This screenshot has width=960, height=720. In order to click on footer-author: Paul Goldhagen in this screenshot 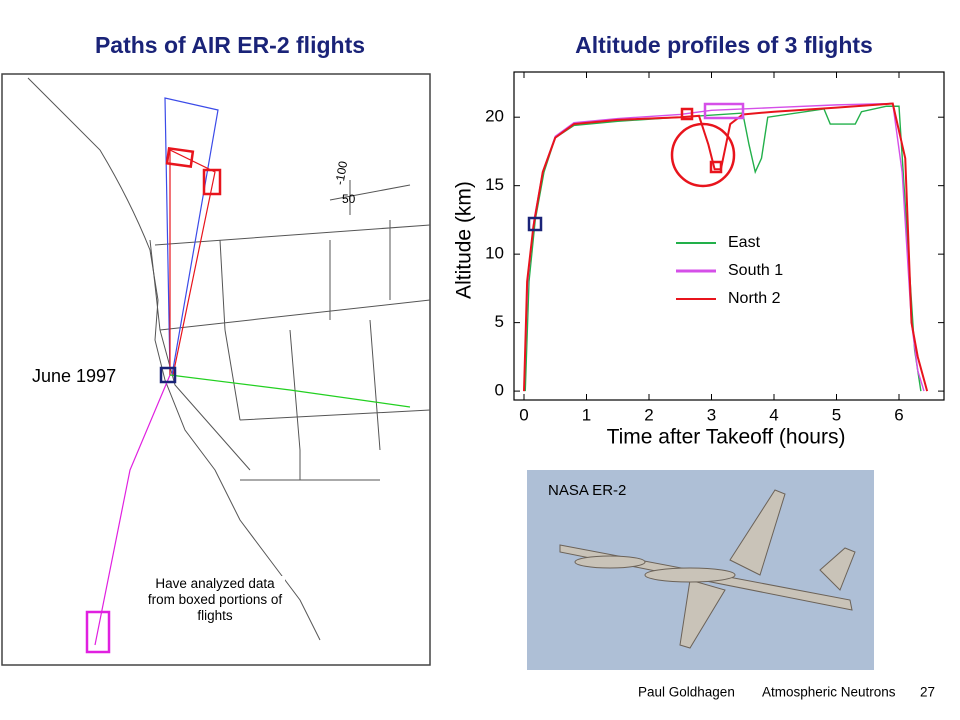, I will do `click(686, 692)`.